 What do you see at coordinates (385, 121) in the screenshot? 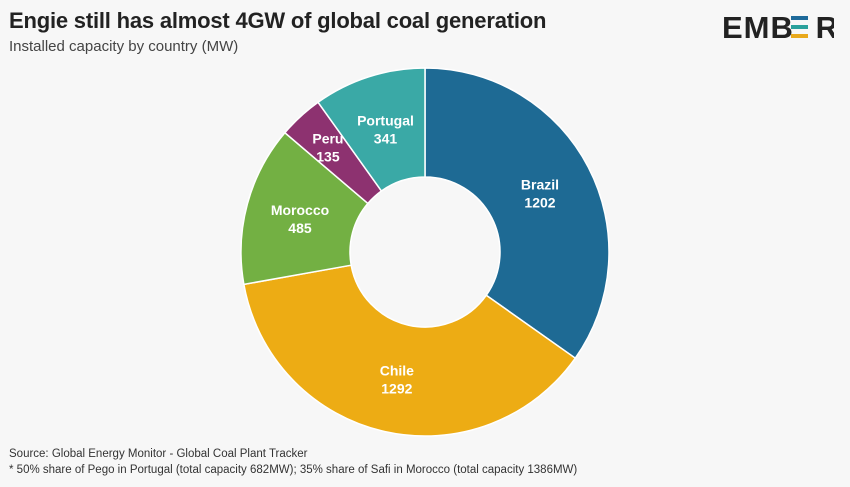
I see `slice-label-name: Portugal` at bounding box center [385, 121].